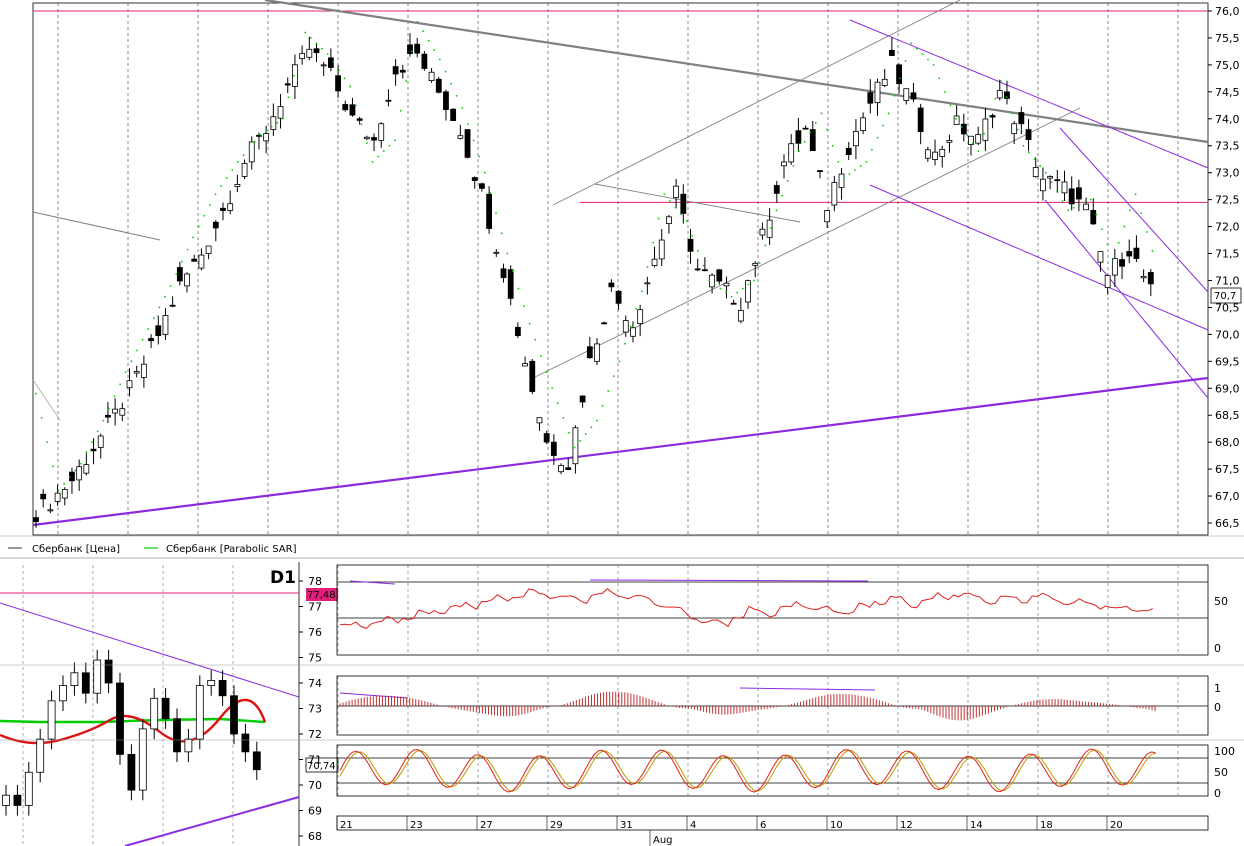  I want to click on macd-tick-label: 0, so click(1217, 707).